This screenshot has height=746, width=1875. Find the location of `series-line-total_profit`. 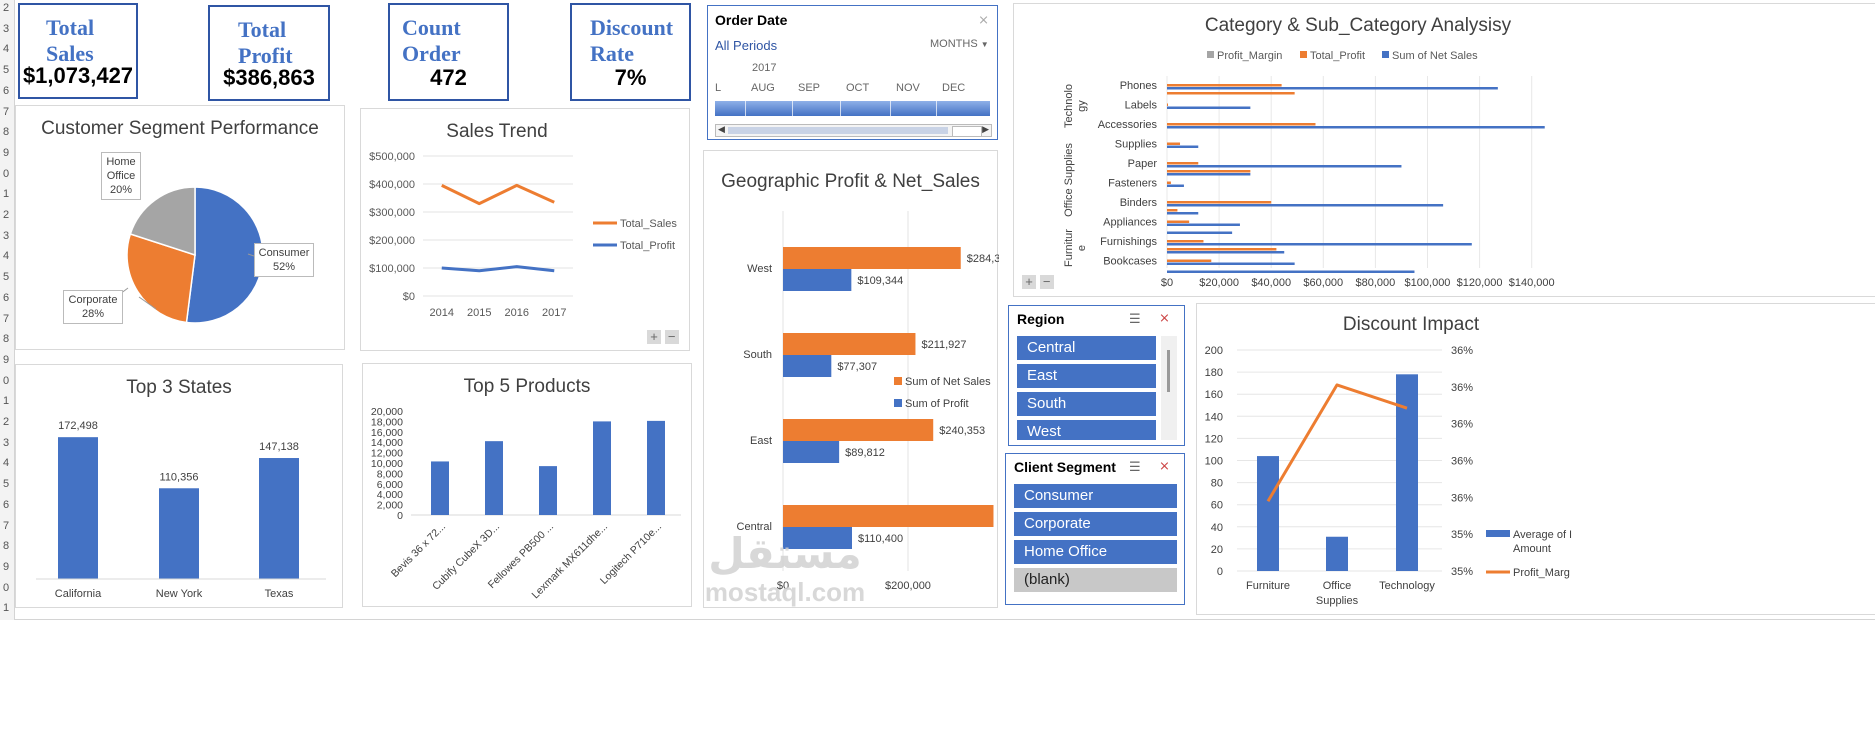

series-line-total_profit is located at coordinates (498, 269).